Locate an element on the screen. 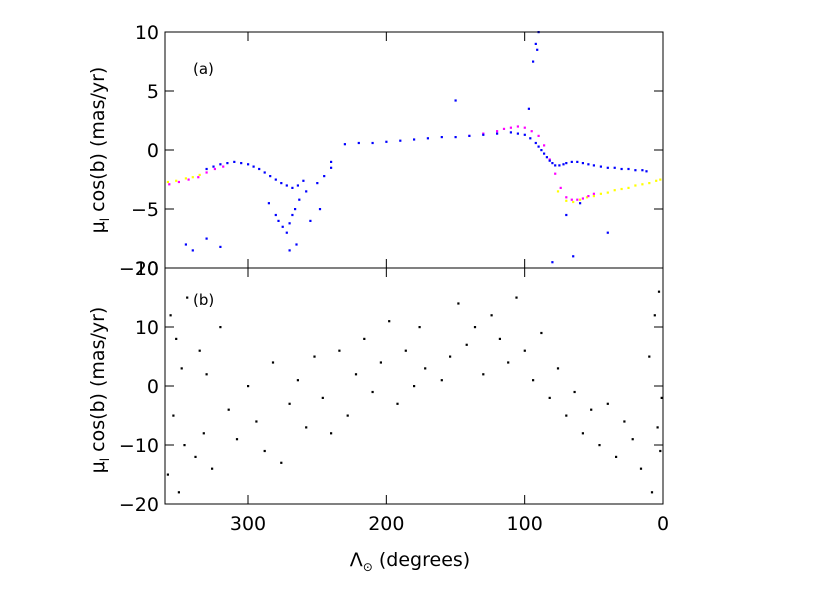  panel-b-y-tick-label: −20 is located at coordinates (139, 505).